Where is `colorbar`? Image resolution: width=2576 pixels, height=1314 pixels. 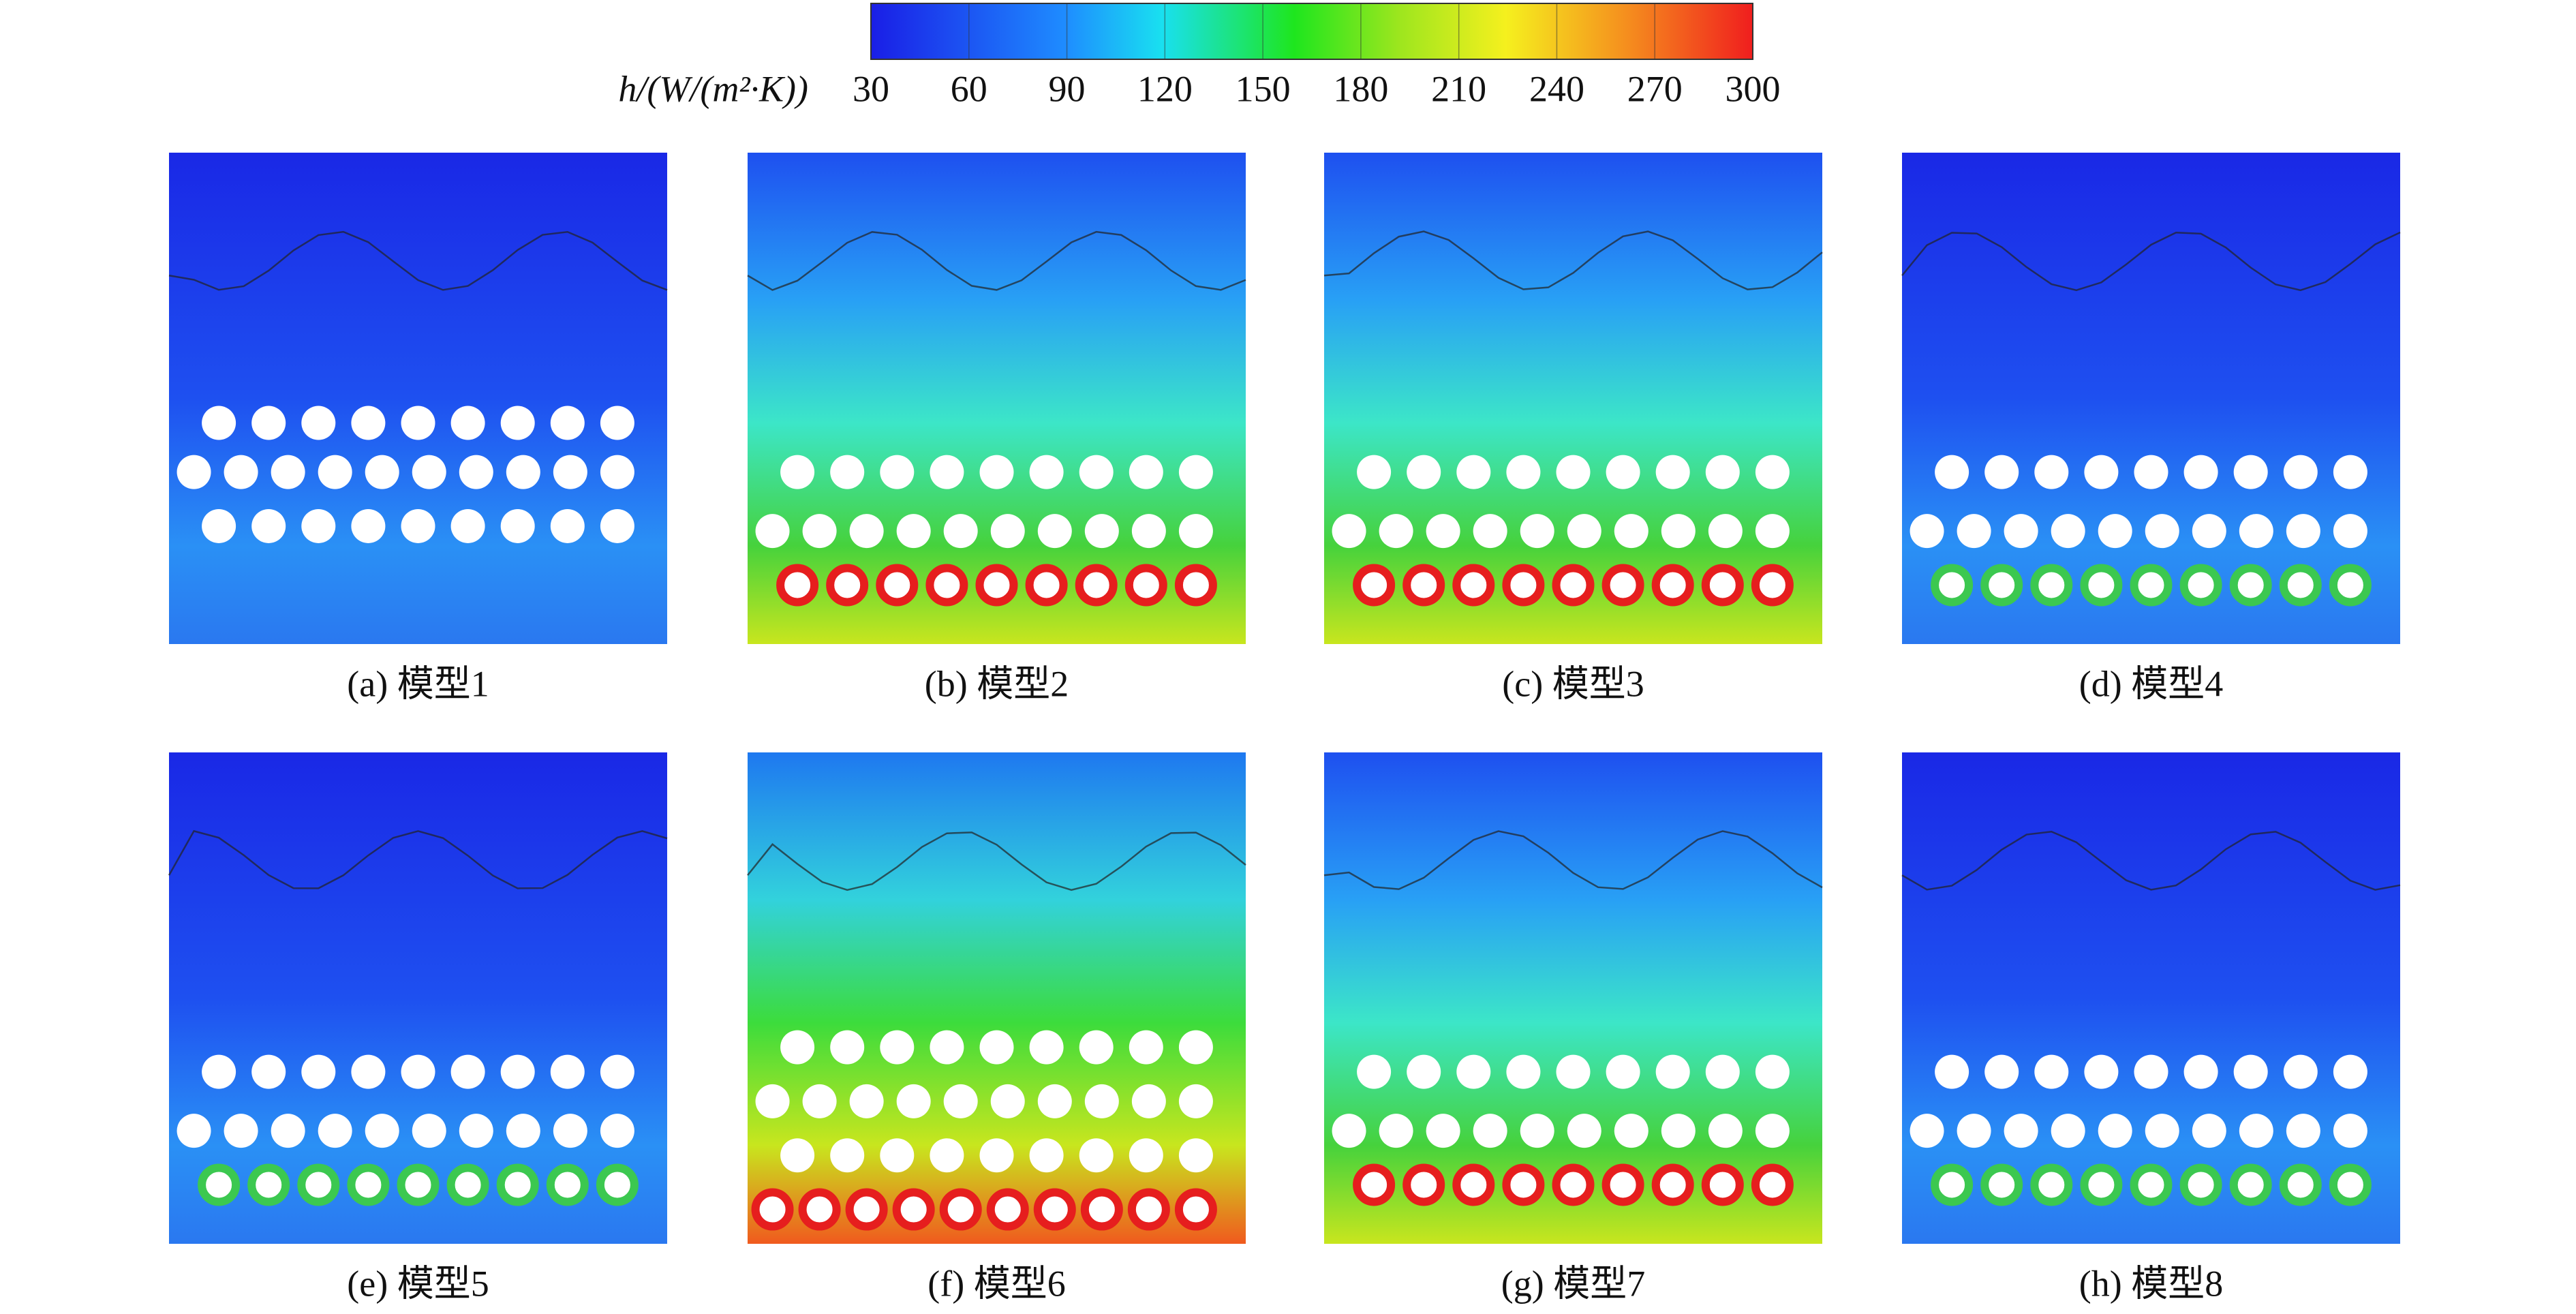 colorbar is located at coordinates (1311, 31).